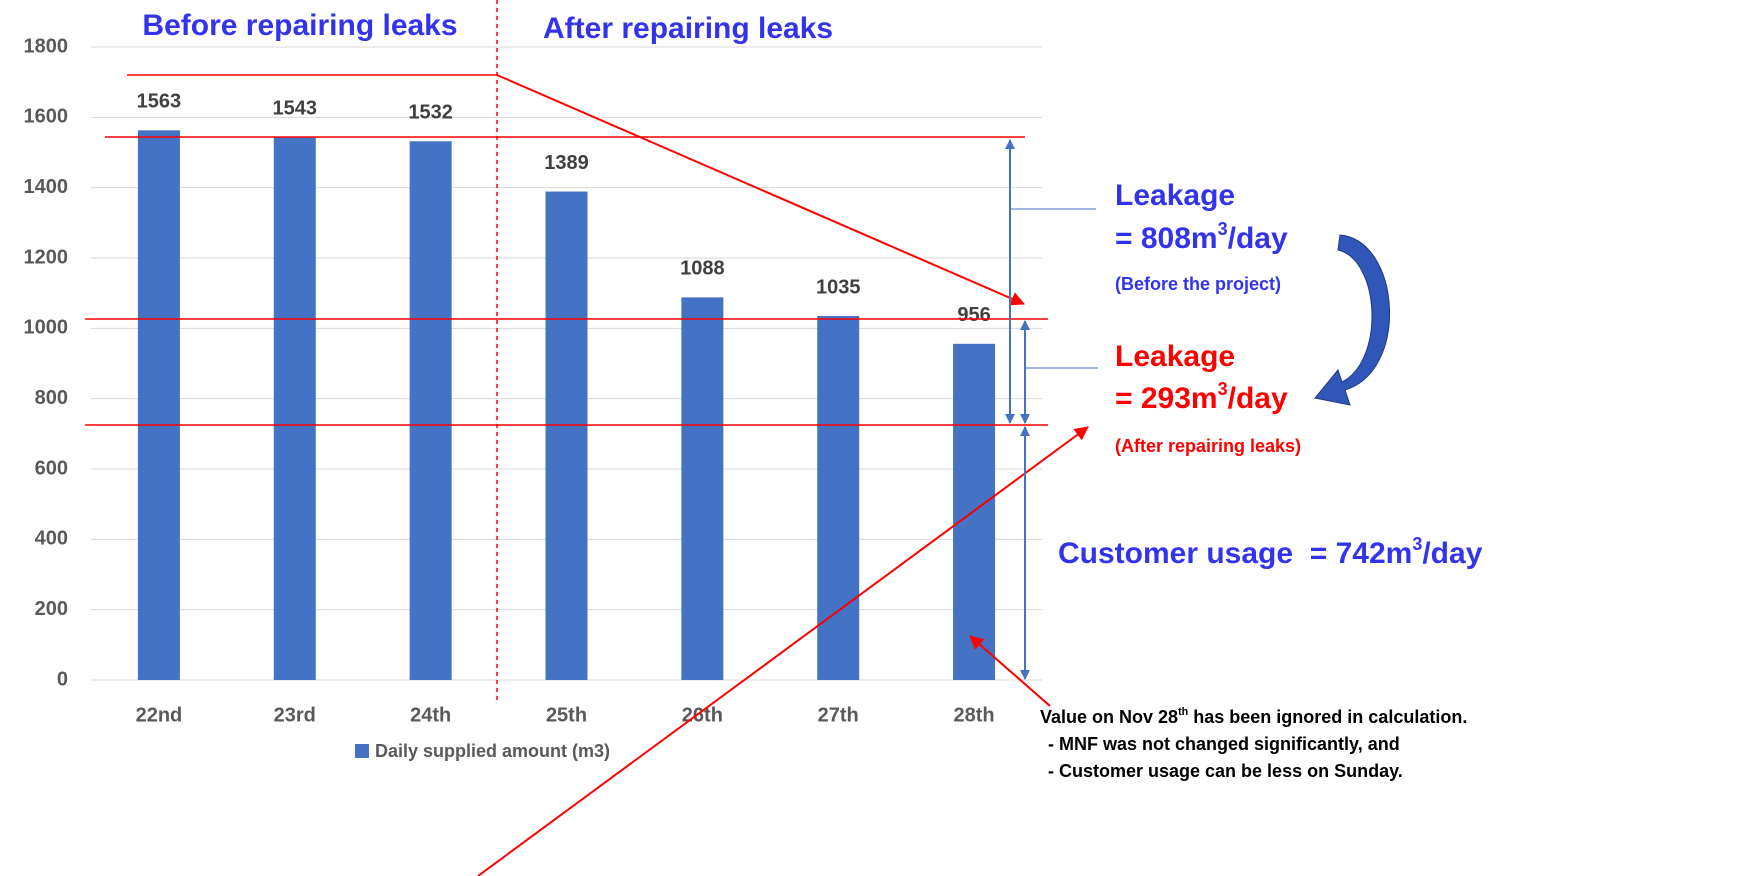 The width and height of the screenshot is (1761, 876). What do you see at coordinates (51, 609) in the screenshot?
I see `y-tick-label: 200` at bounding box center [51, 609].